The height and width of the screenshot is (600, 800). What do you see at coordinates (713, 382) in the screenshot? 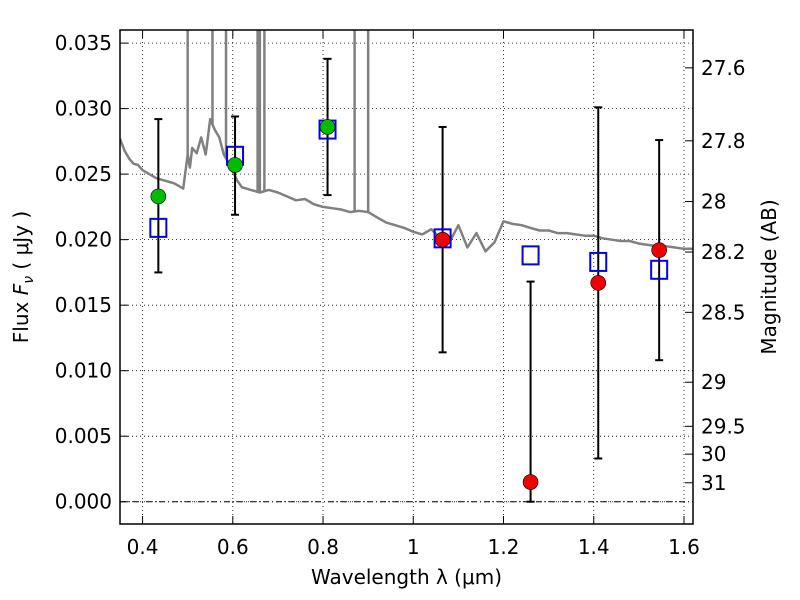
I see `y2-tick-label: 29` at bounding box center [713, 382].